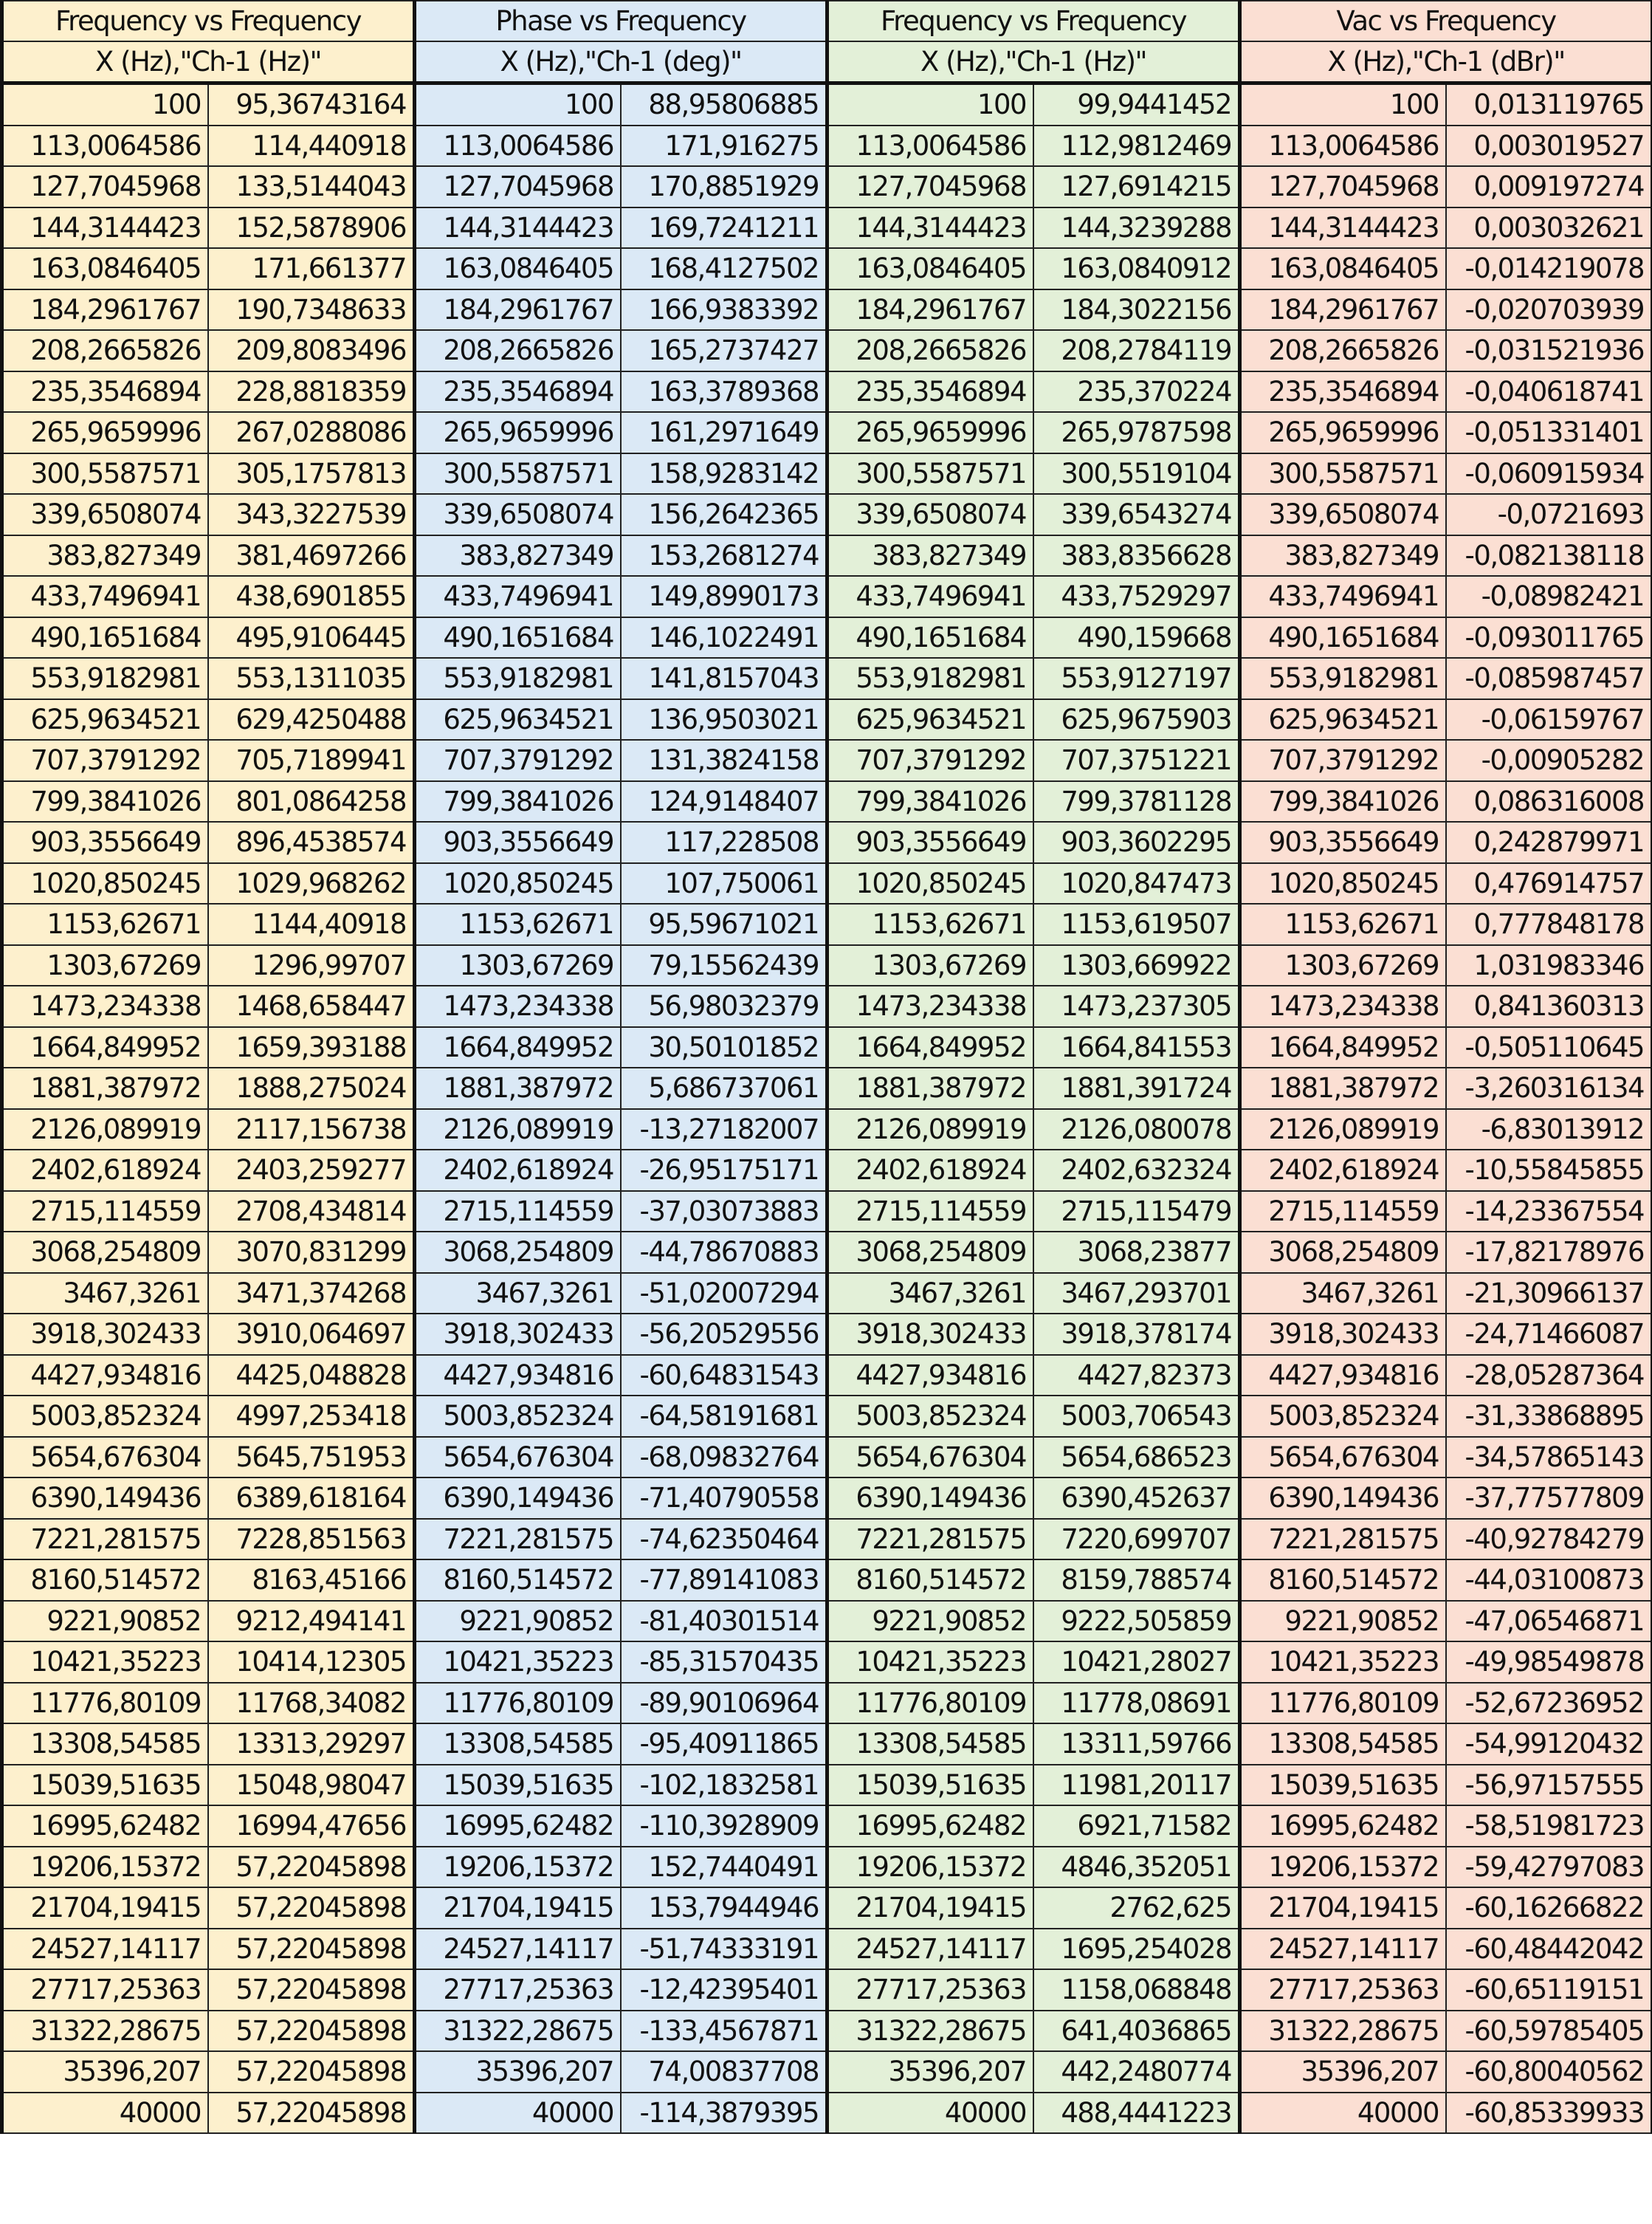 Image resolution: width=1652 pixels, height=2224 pixels. What do you see at coordinates (725, 924) in the screenshot?
I see `ch1-value-cell: 95,59671021` at bounding box center [725, 924].